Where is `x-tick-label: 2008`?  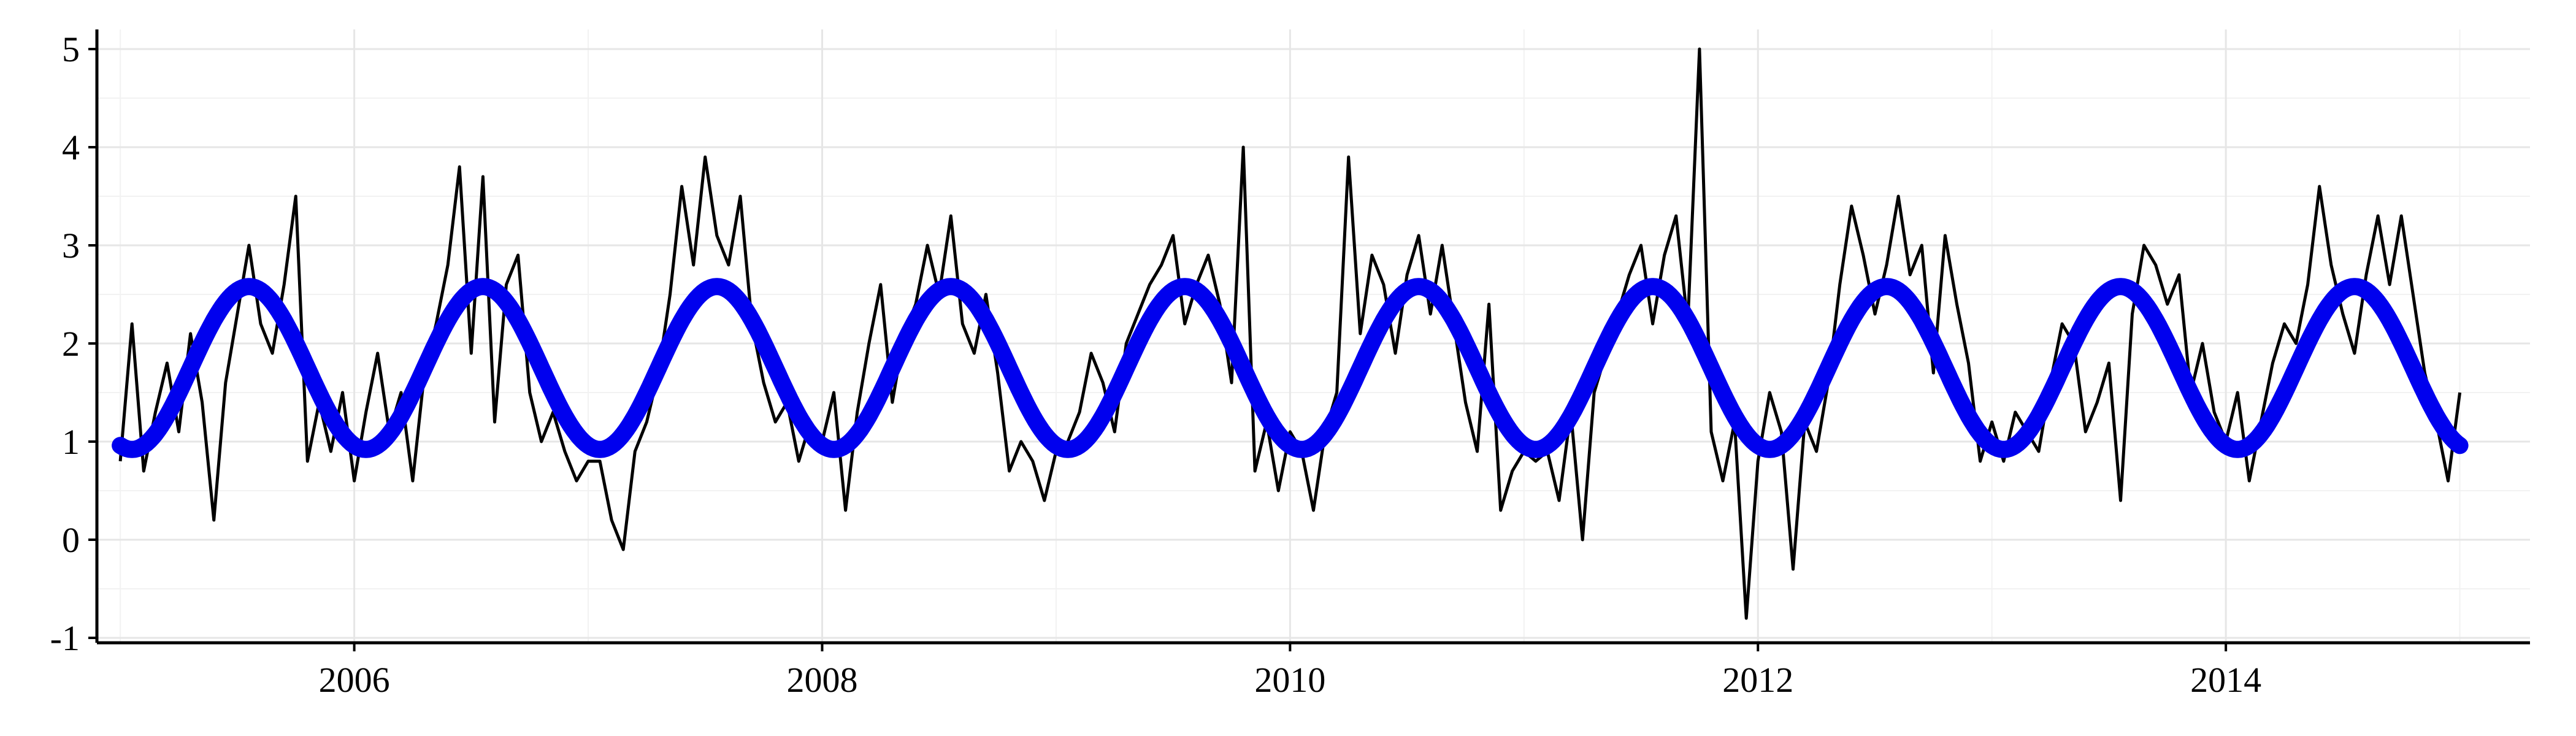 x-tick-label: 2008 is located at coordinates (821, 680).